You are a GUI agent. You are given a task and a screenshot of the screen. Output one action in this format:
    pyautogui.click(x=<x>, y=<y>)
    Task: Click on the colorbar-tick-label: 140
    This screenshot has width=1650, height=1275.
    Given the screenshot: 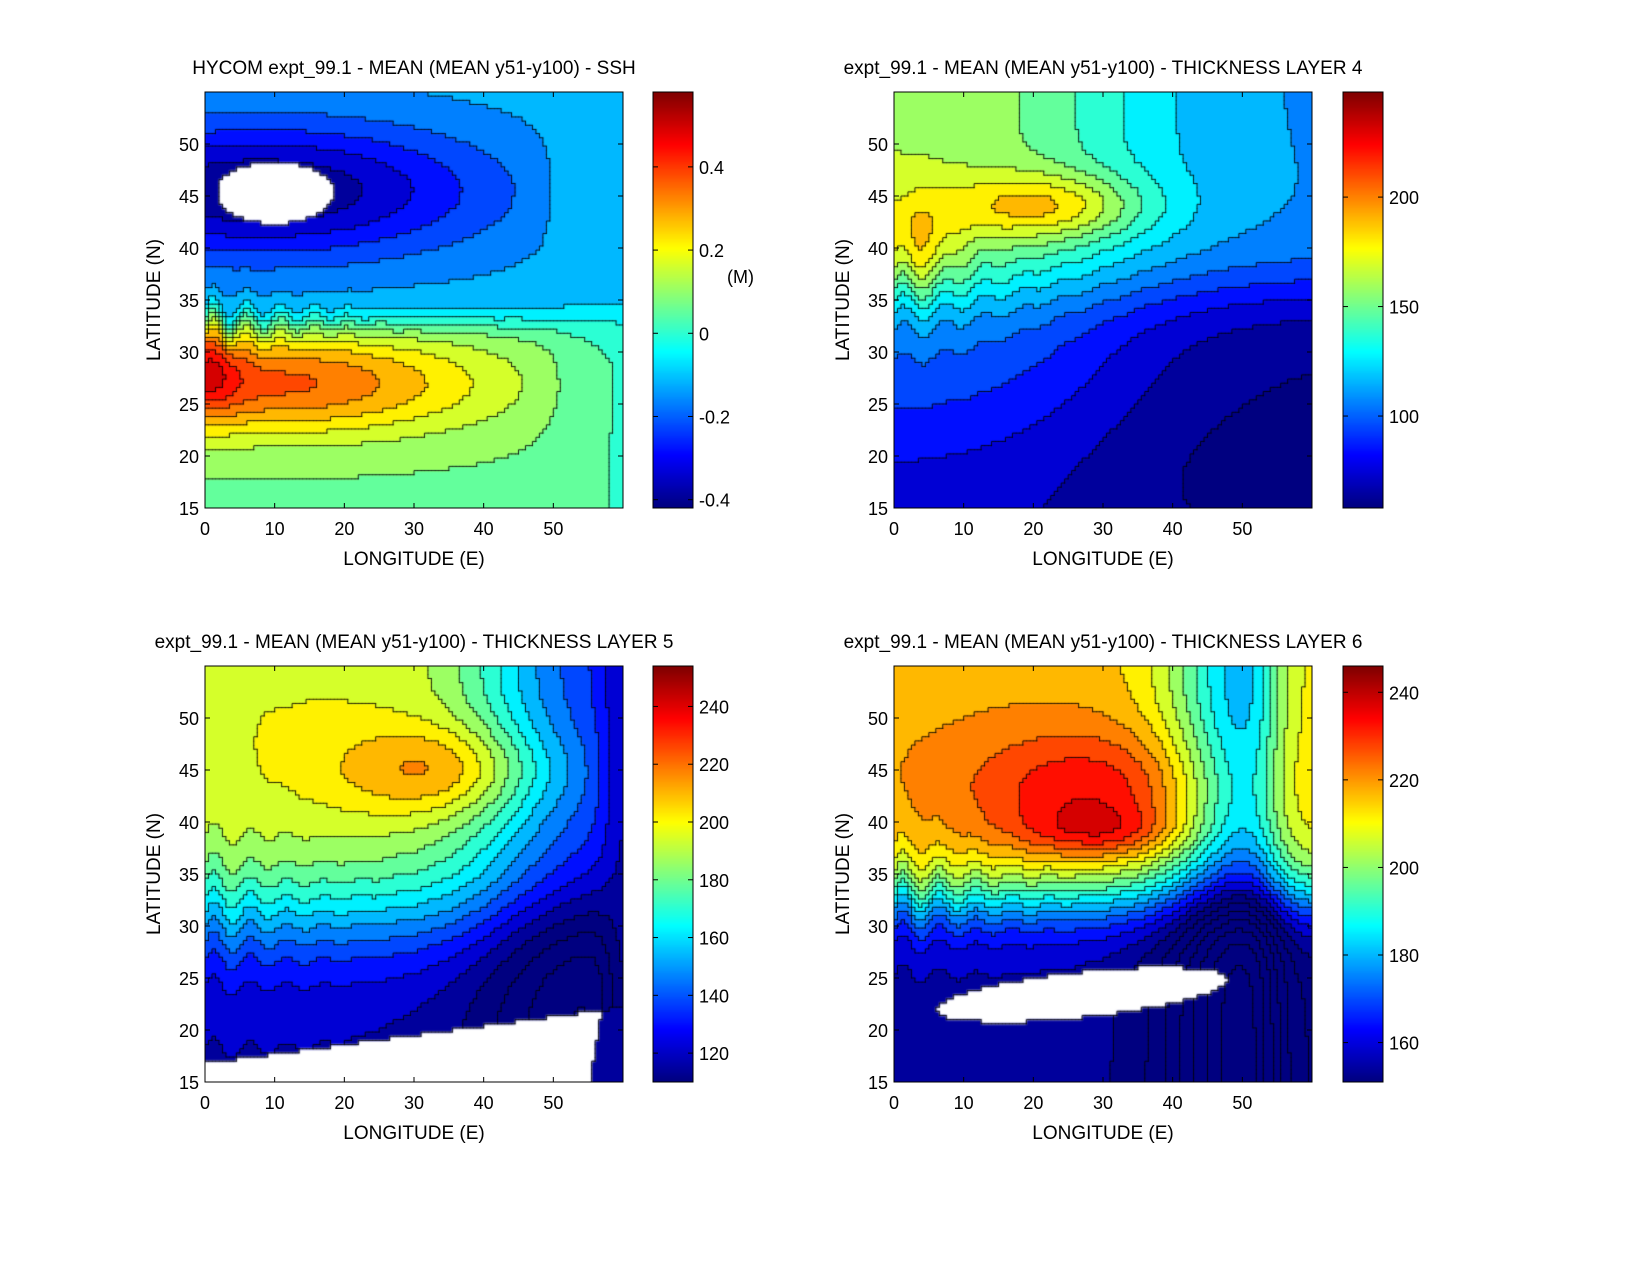 What is the action you would take?
    pyautogui.click(x=714, y=996)
    